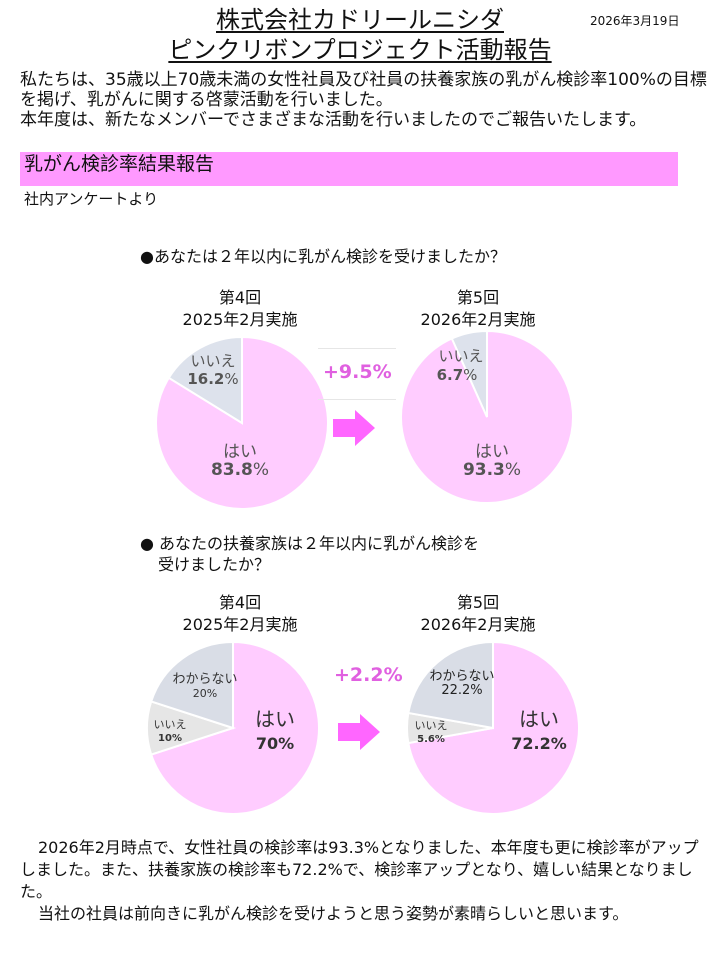  I want to click on q1-right-no-value: 6.7, so click(450, 375).